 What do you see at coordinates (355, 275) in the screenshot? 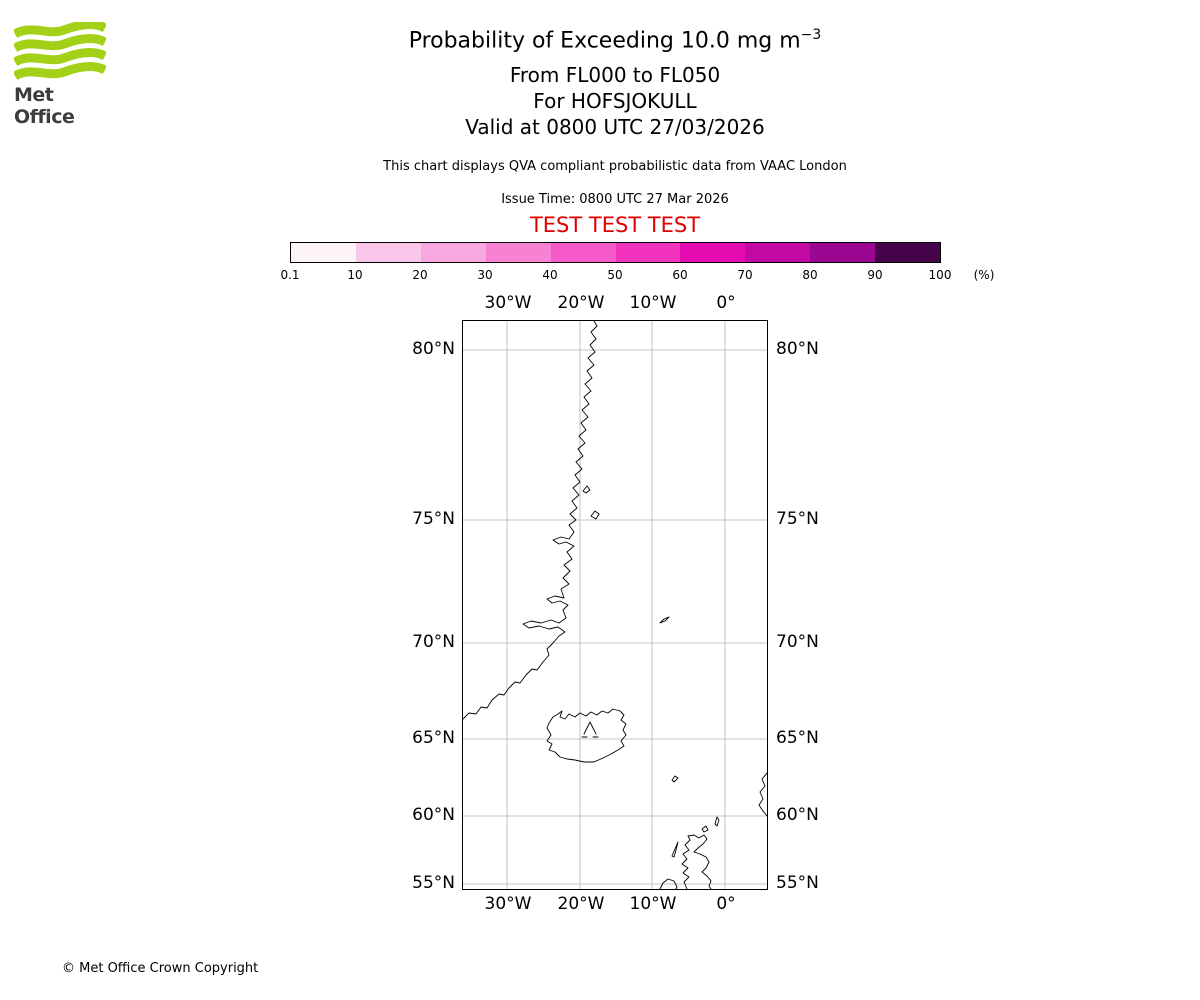
I see `colorbar-tick-label: 10` at bounding box center [355, 275].